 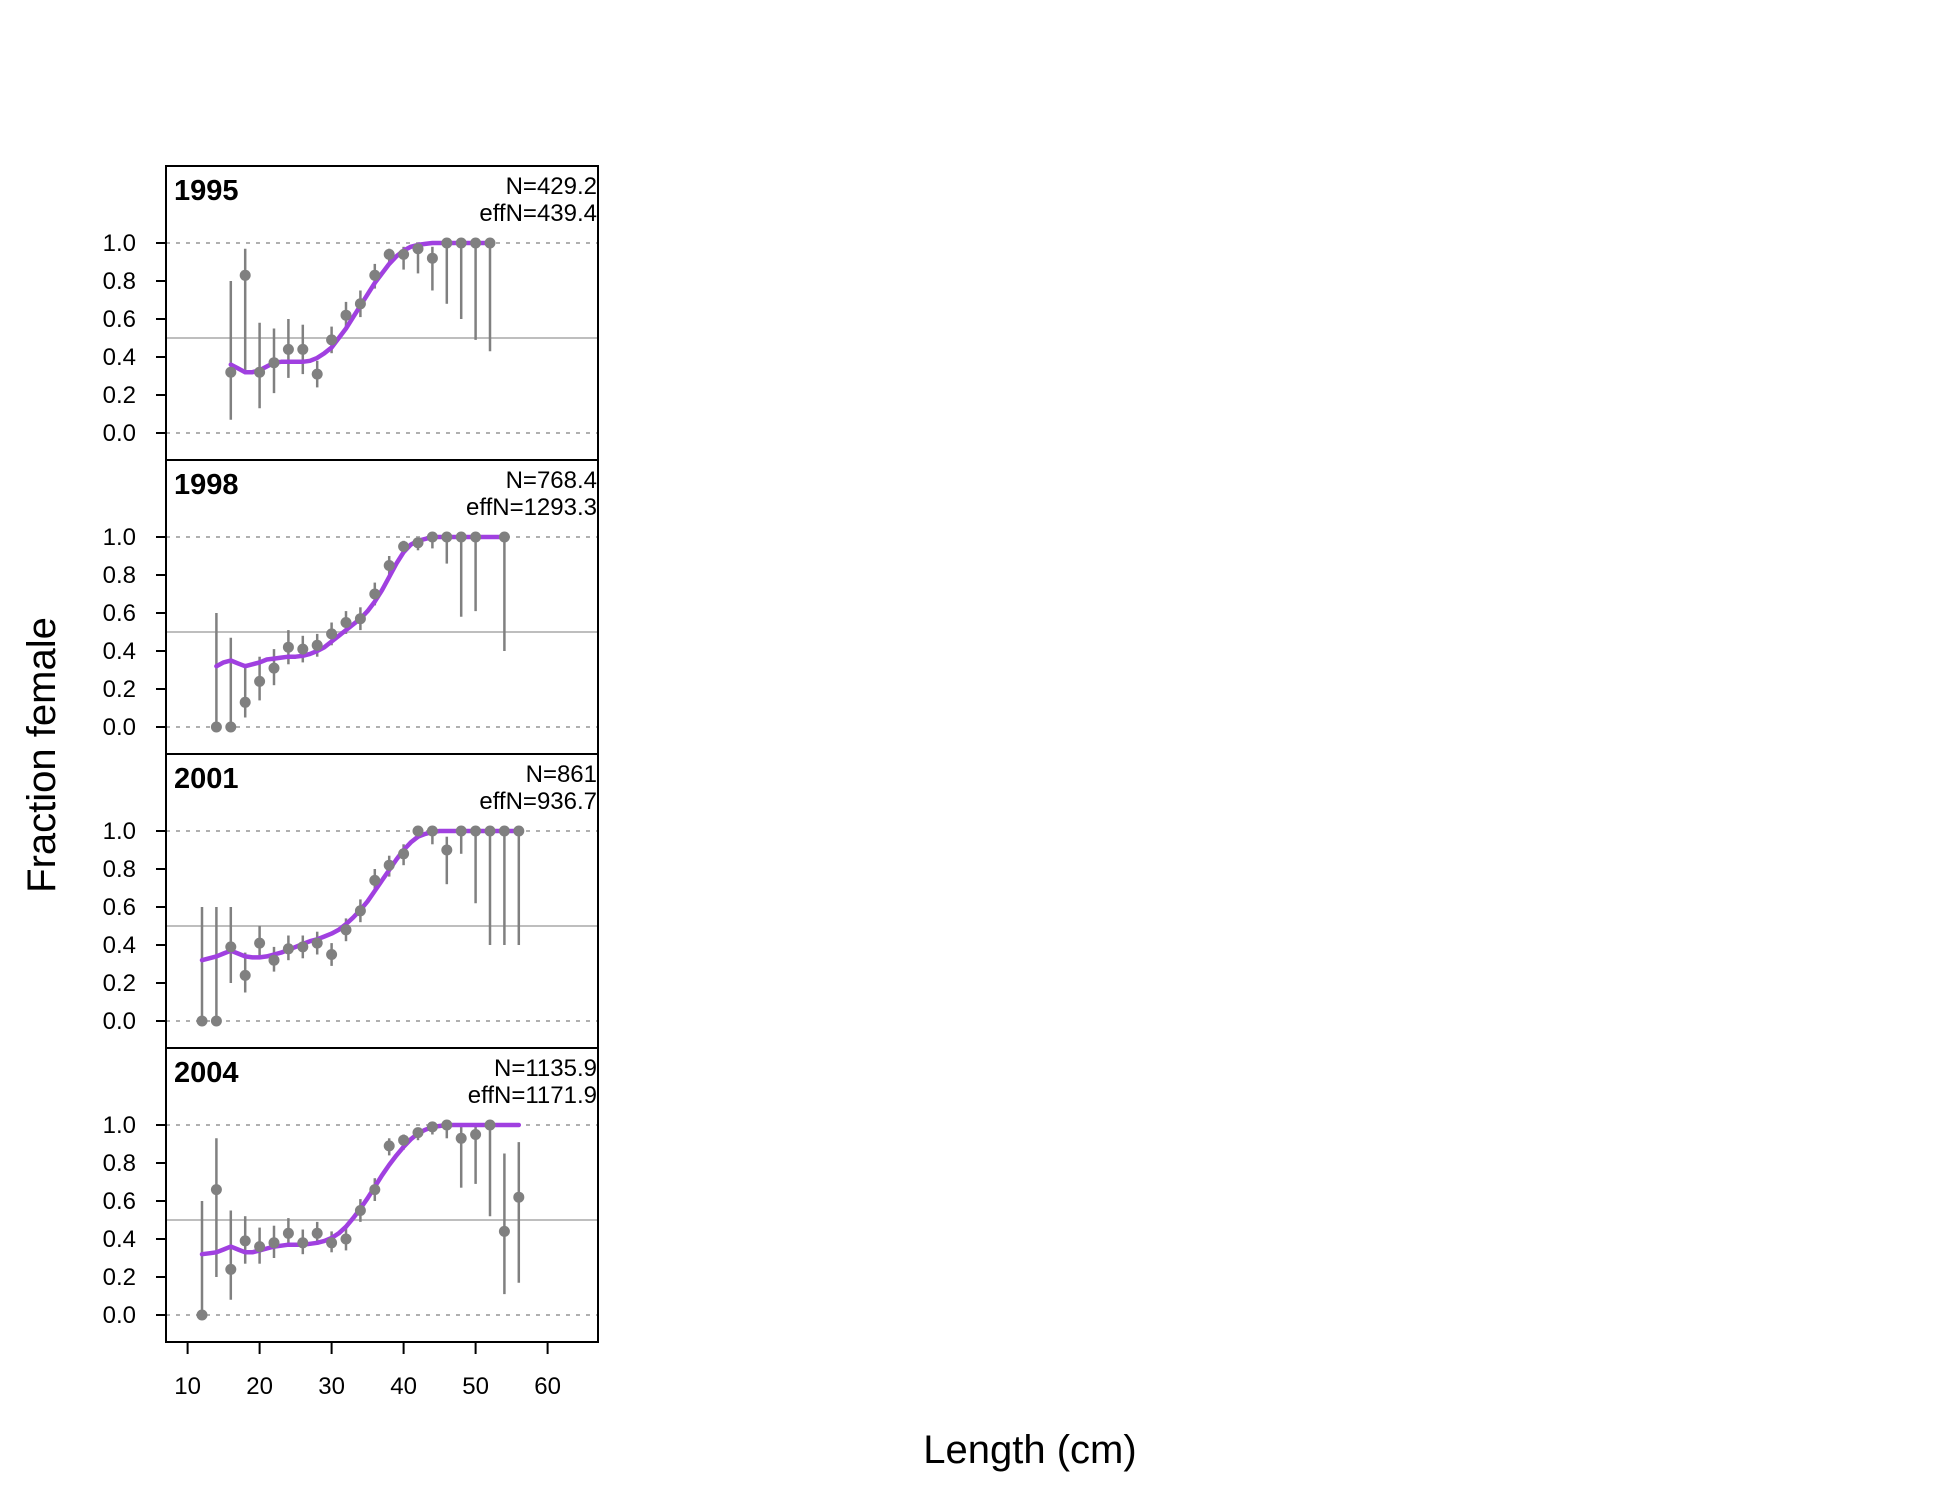 What do you see at coordinates (206, 485) in the screenshot?
I see `panel-year-label: 1998` at bounding box center [206, 485].